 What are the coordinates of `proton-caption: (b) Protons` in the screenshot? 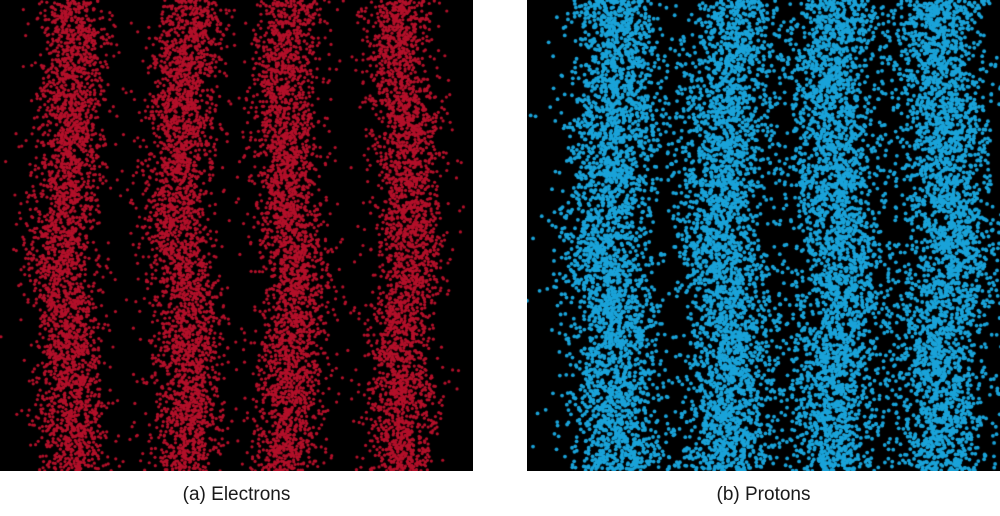 It's located at (763, 494).